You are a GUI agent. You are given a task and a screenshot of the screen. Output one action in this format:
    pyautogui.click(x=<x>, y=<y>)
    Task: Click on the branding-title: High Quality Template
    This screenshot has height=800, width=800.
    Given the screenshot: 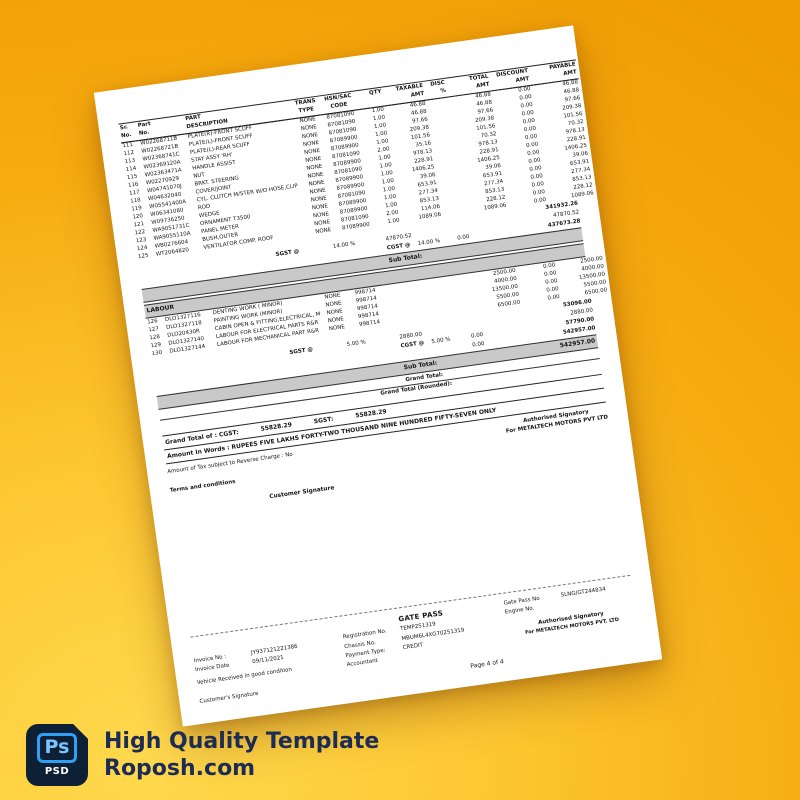 What is the action you would take?
    pyautogui.click(x=242, y=741)
    